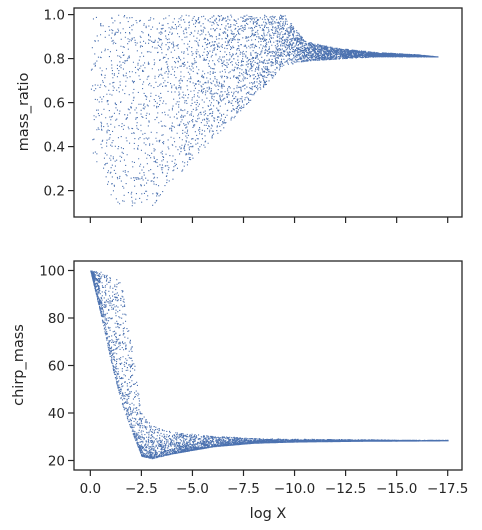  What do you see at coordinates (54, 104) in the screenshot?
I see `y-tick-label: 0.6` at bounding box center [54, 104].